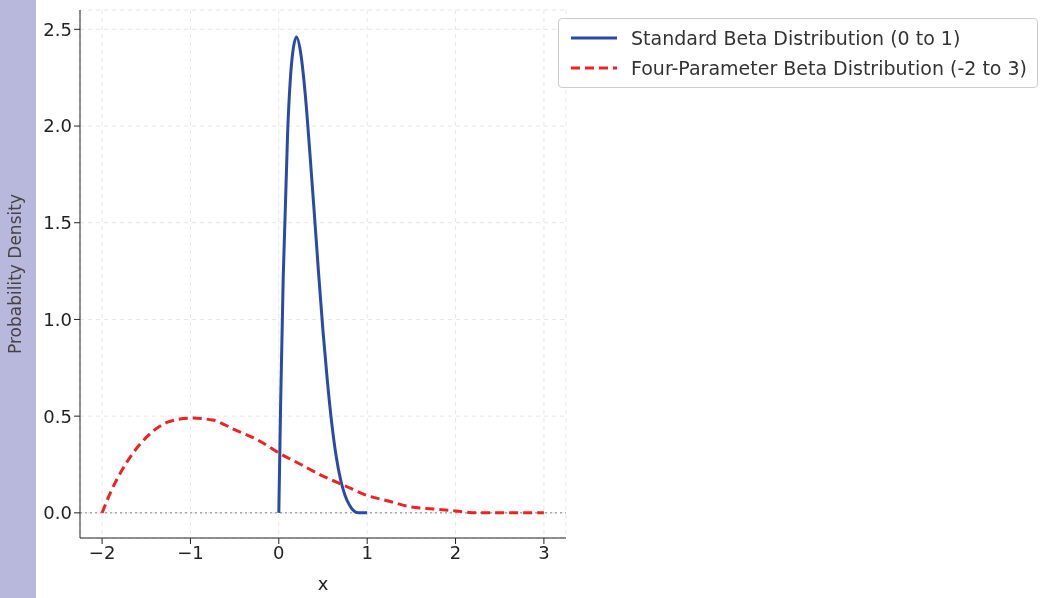  What do you see at coordinates (828, 68) in the screenshot?
I see `legend-label: Four-Parameter Beta Distribution (-2 to 3)` at bounding box center [828, 68].